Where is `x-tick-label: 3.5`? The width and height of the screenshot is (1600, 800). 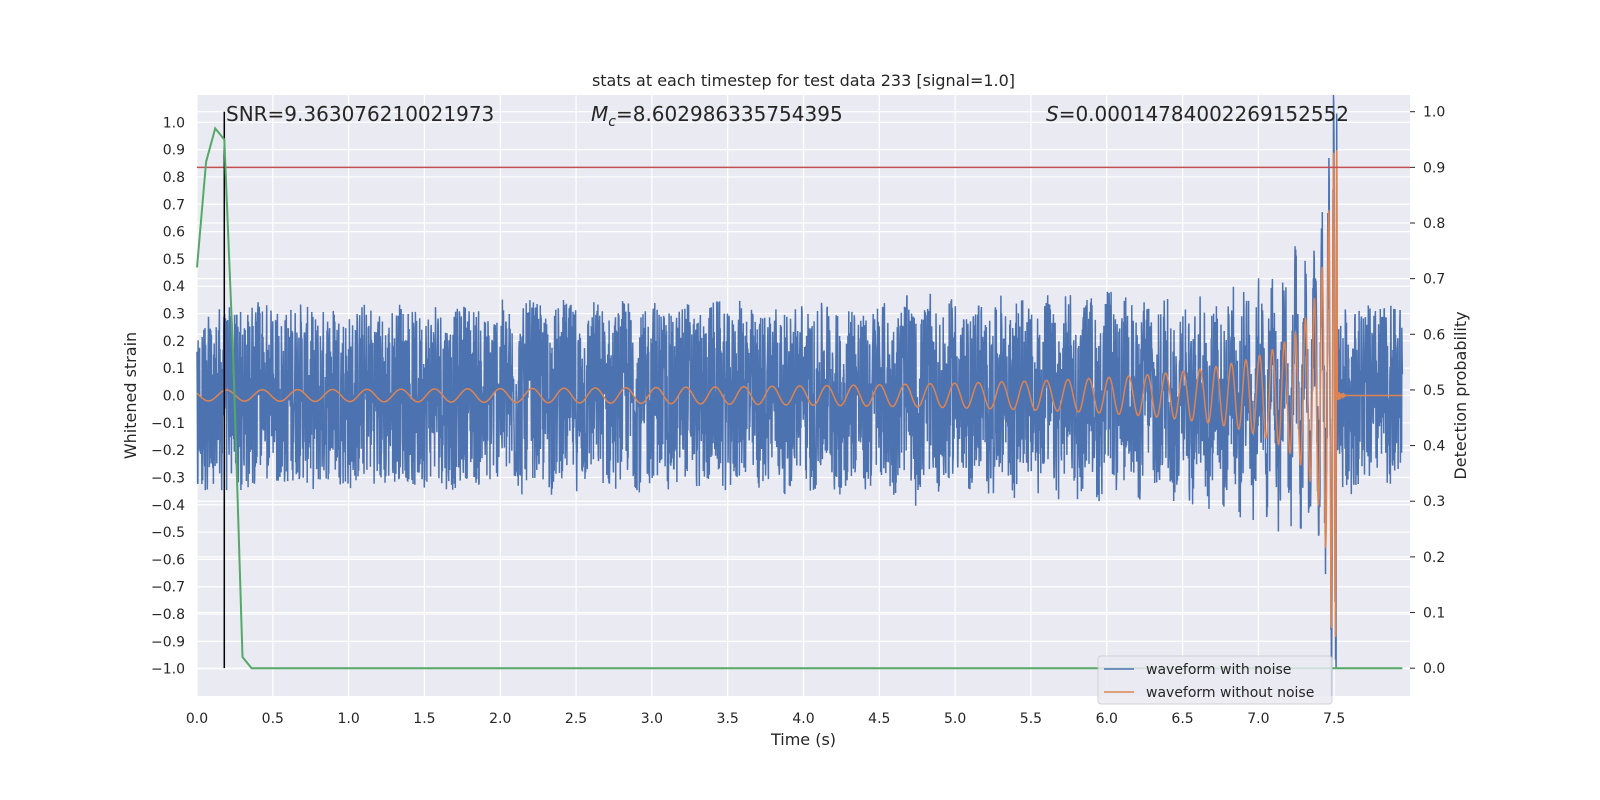 x-tick-label: 3.5 is located at coordinates (728, 719).